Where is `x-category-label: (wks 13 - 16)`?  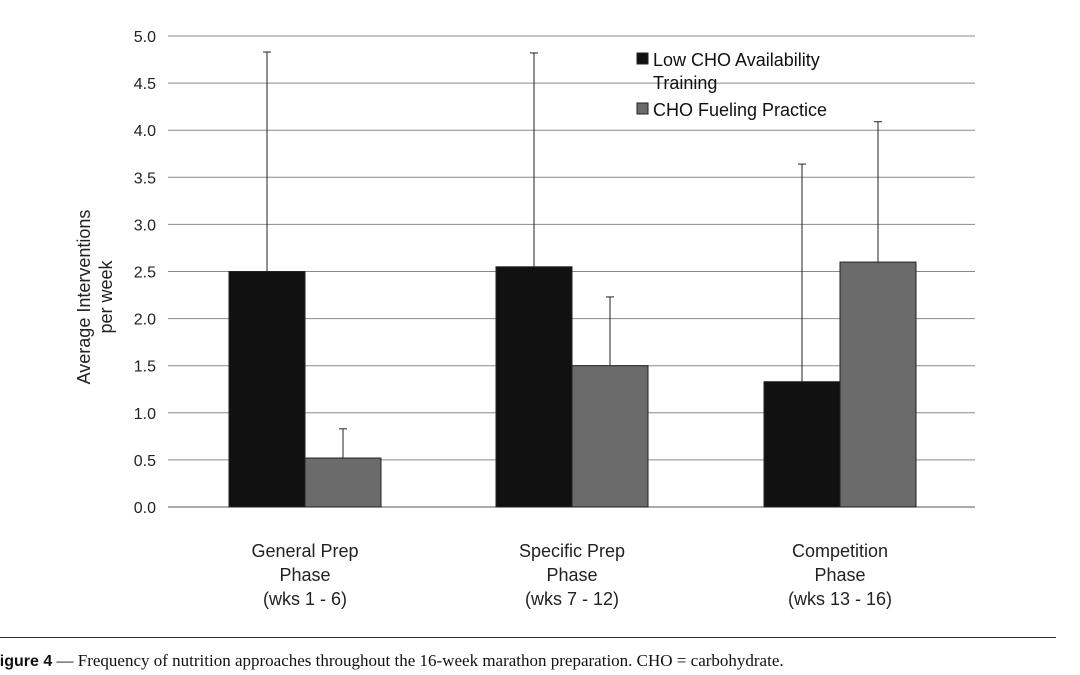 x-category-label: (wks 13 - 16) is located at coordinates (840, 599).